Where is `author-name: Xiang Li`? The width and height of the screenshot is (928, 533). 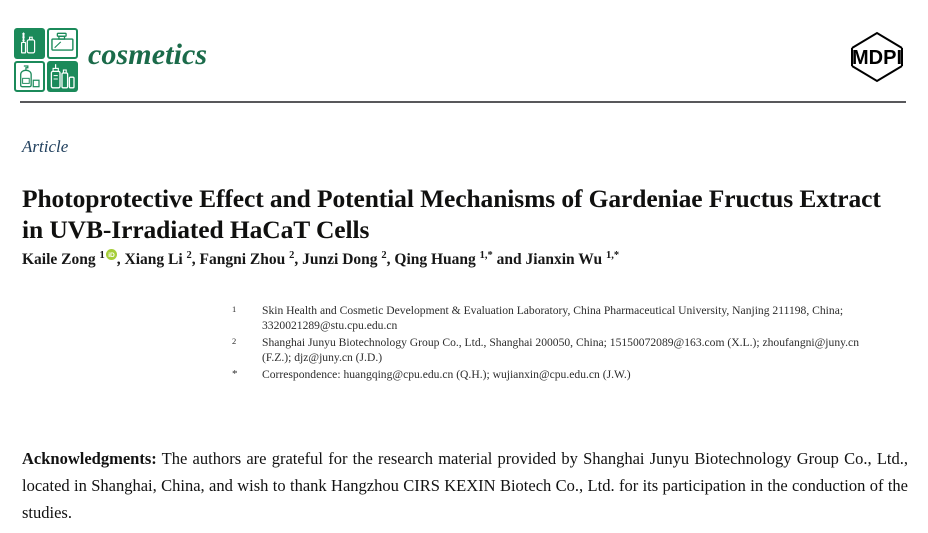 author-name: Xiang Li is located at coordinates (155, 259).